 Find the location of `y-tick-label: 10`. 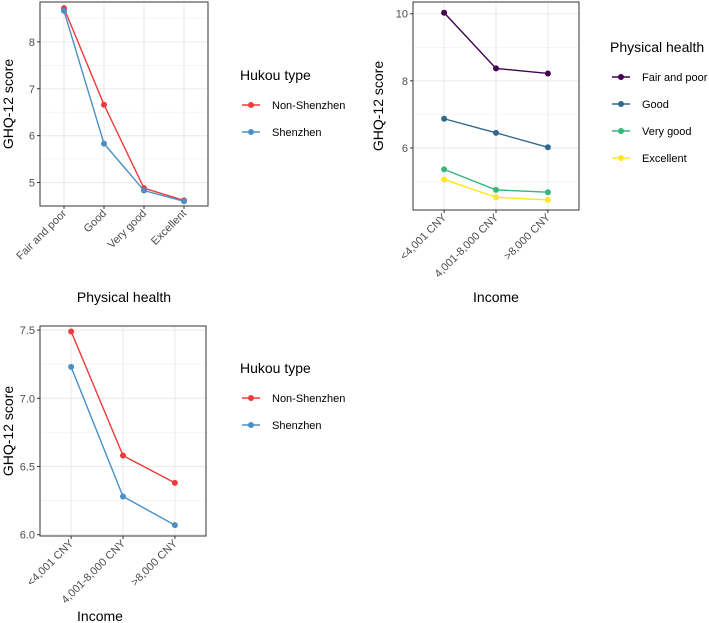

y-tick-label: 10 is located at coordinates (402, 15).